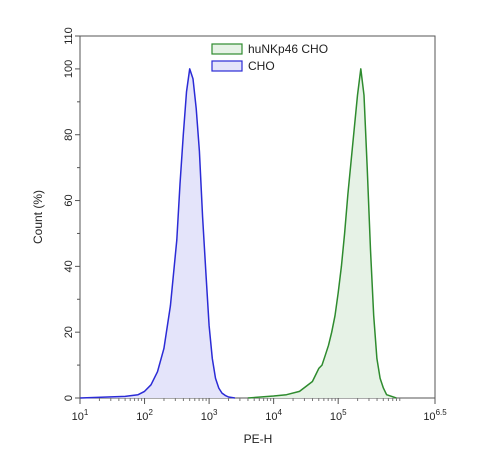 The width and height of the screenshot is (493, 471). I want to click on x-tick-label: 10⁴, so click(273, 415).